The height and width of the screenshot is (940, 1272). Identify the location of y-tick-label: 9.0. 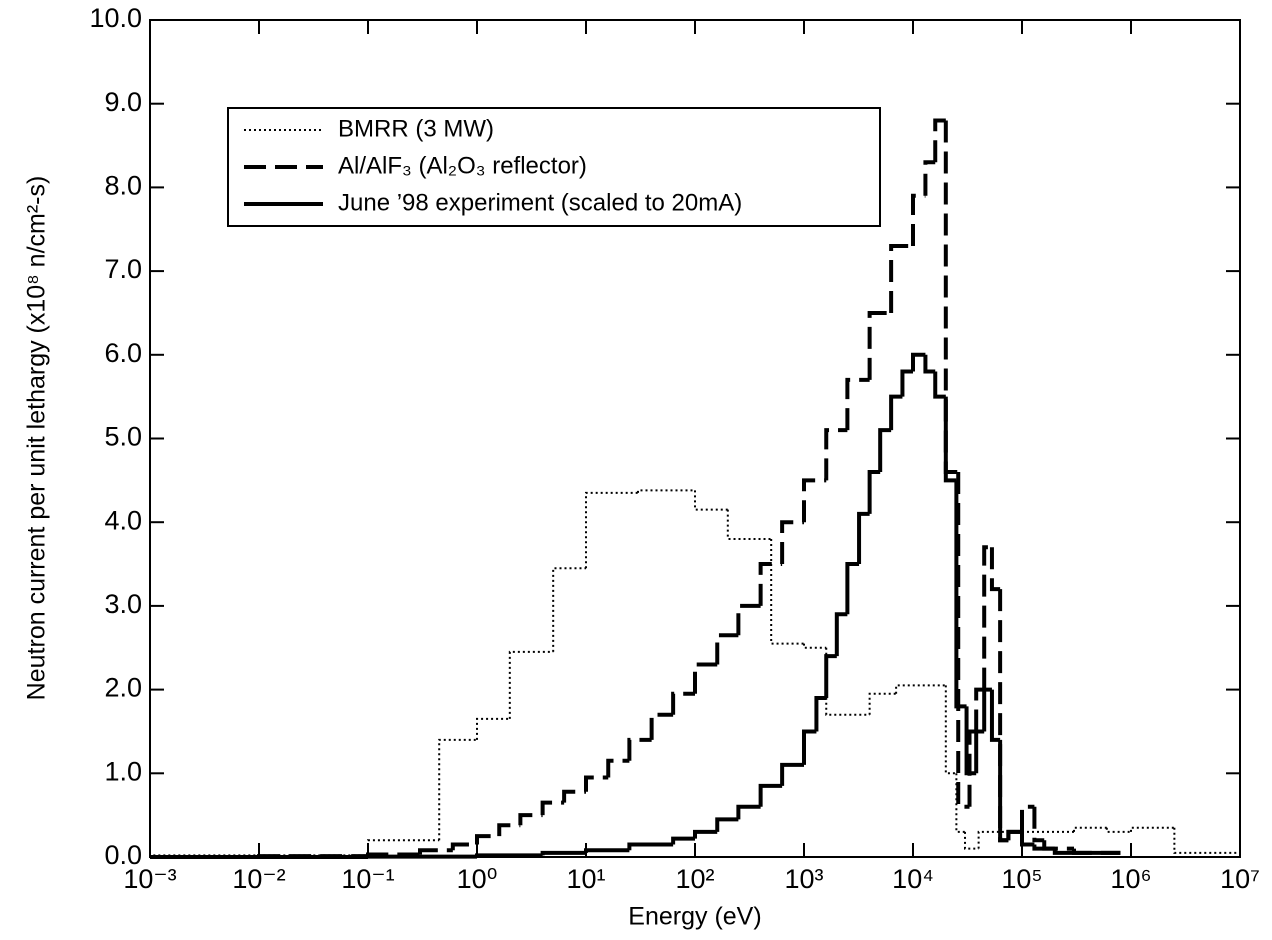
(123, 102).